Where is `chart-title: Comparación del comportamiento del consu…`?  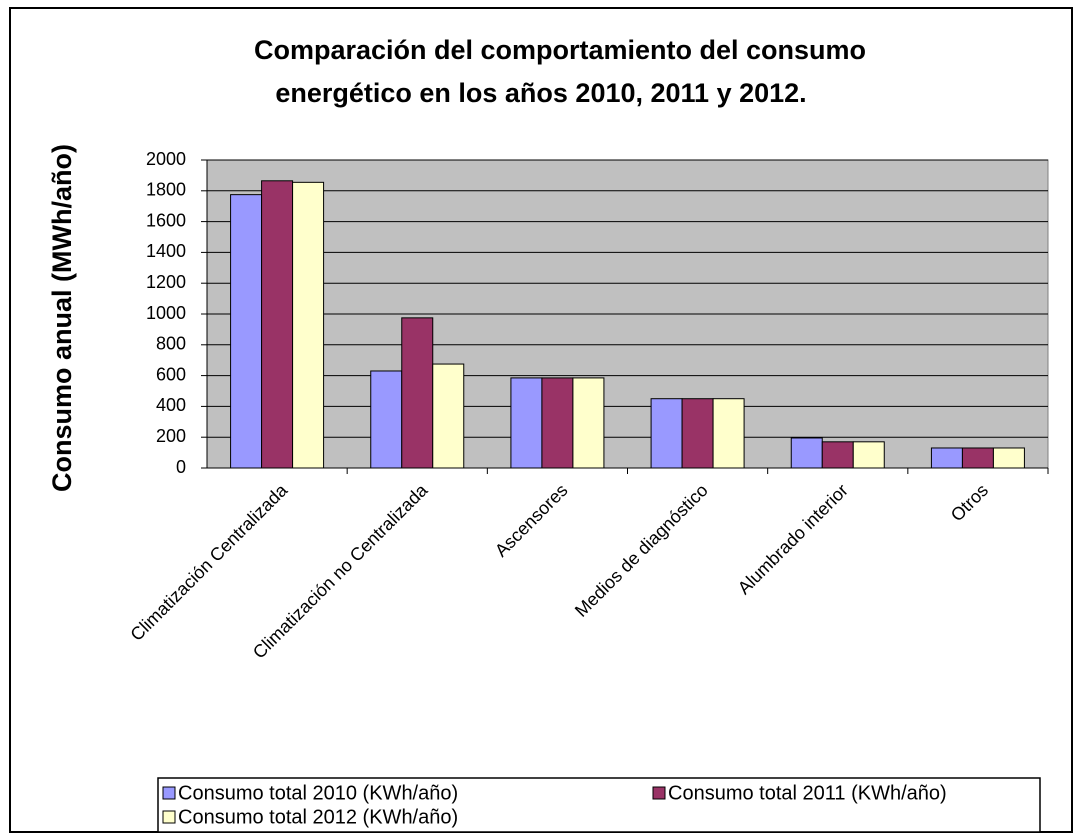 chart-title: Comparación del comportamiento del consu… is located at coordinates (560, 50).